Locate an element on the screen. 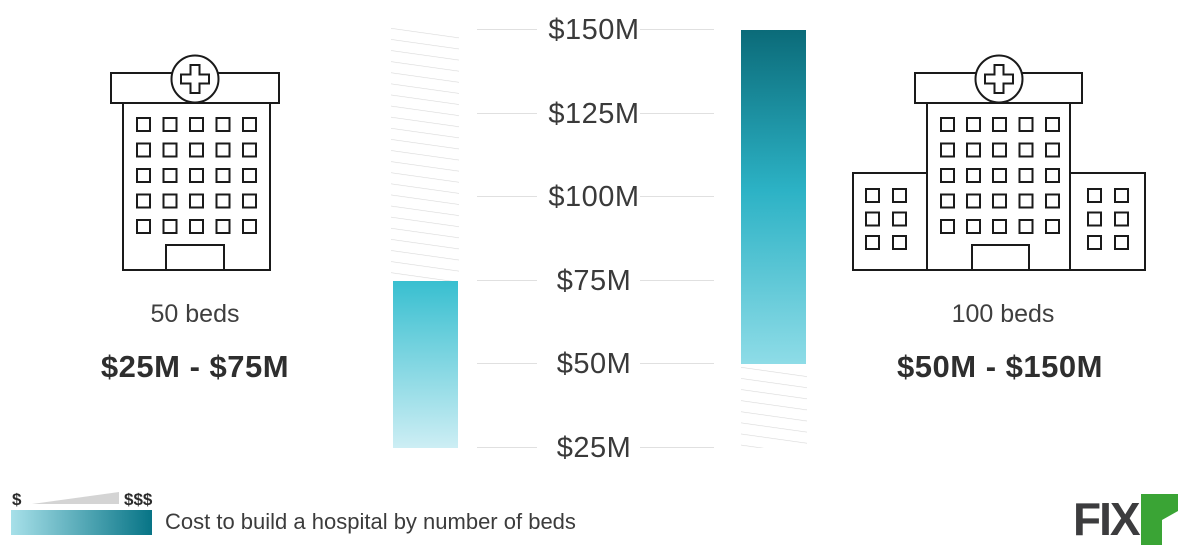 The width and height of the screenshot is (1200, 546). axis-tick-label: $50M is located at coordinates (594, 364).